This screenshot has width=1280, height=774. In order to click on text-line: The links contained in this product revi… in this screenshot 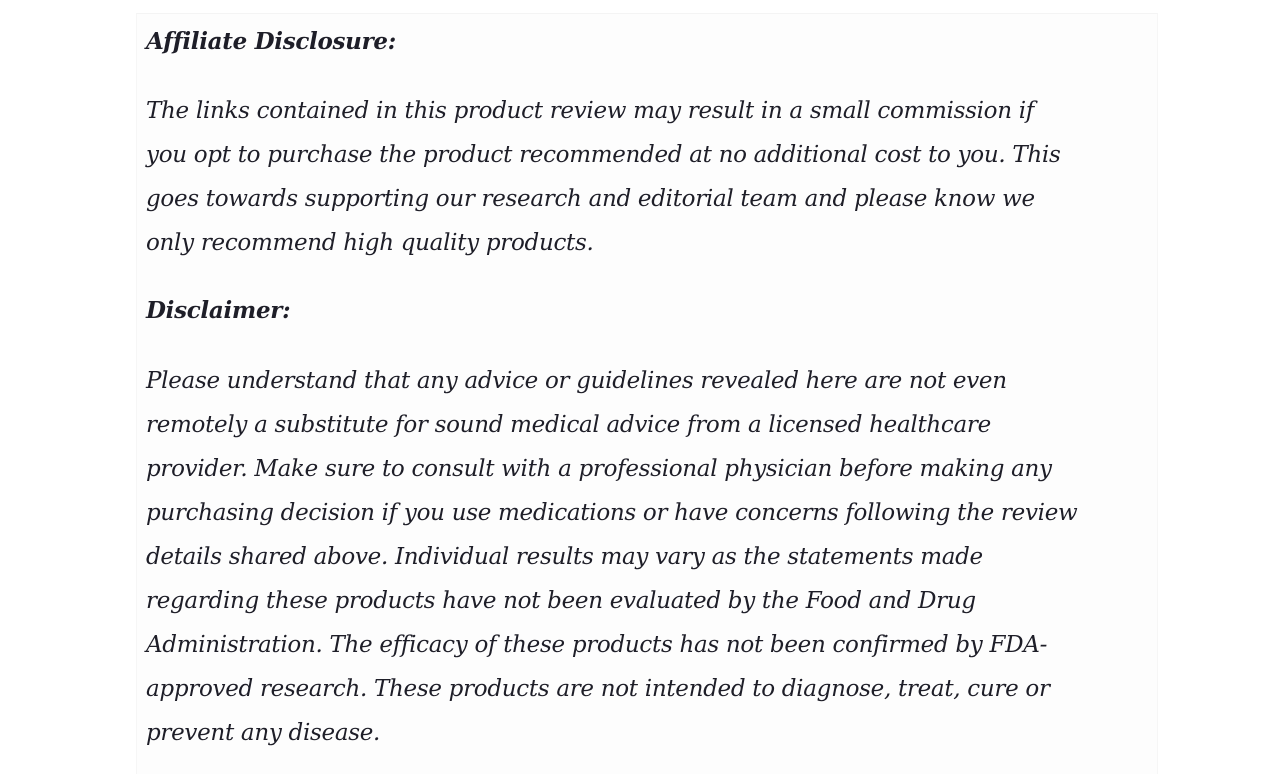, I will do `click(590, 111)`.